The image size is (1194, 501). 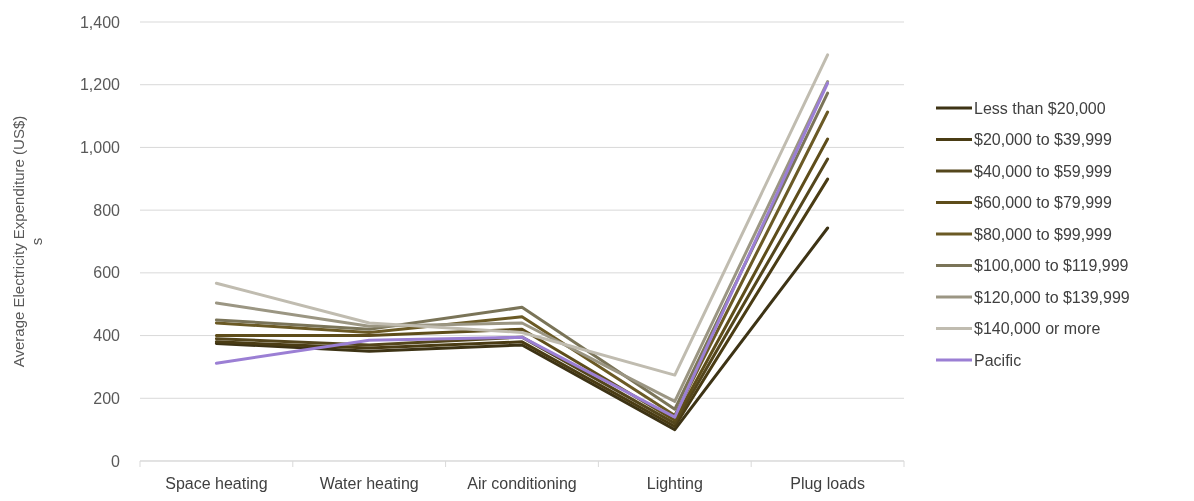 What do you see at coordinates (107, 336) in the screenshot?
I see `y-tick-label: 400` at bounding box center [107, 336].